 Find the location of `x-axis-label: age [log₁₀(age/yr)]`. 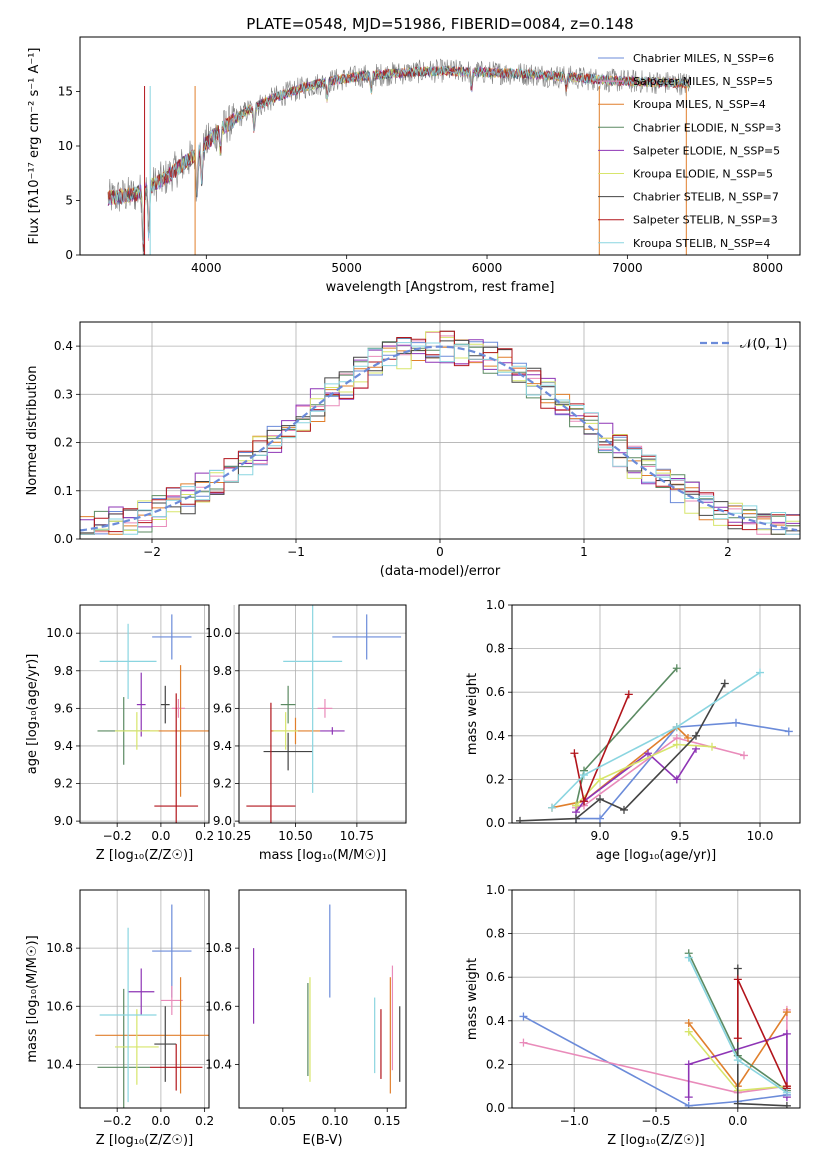

x-axis-label: age [log₁₀(age/yr)] is located at coordinates (656, 855).